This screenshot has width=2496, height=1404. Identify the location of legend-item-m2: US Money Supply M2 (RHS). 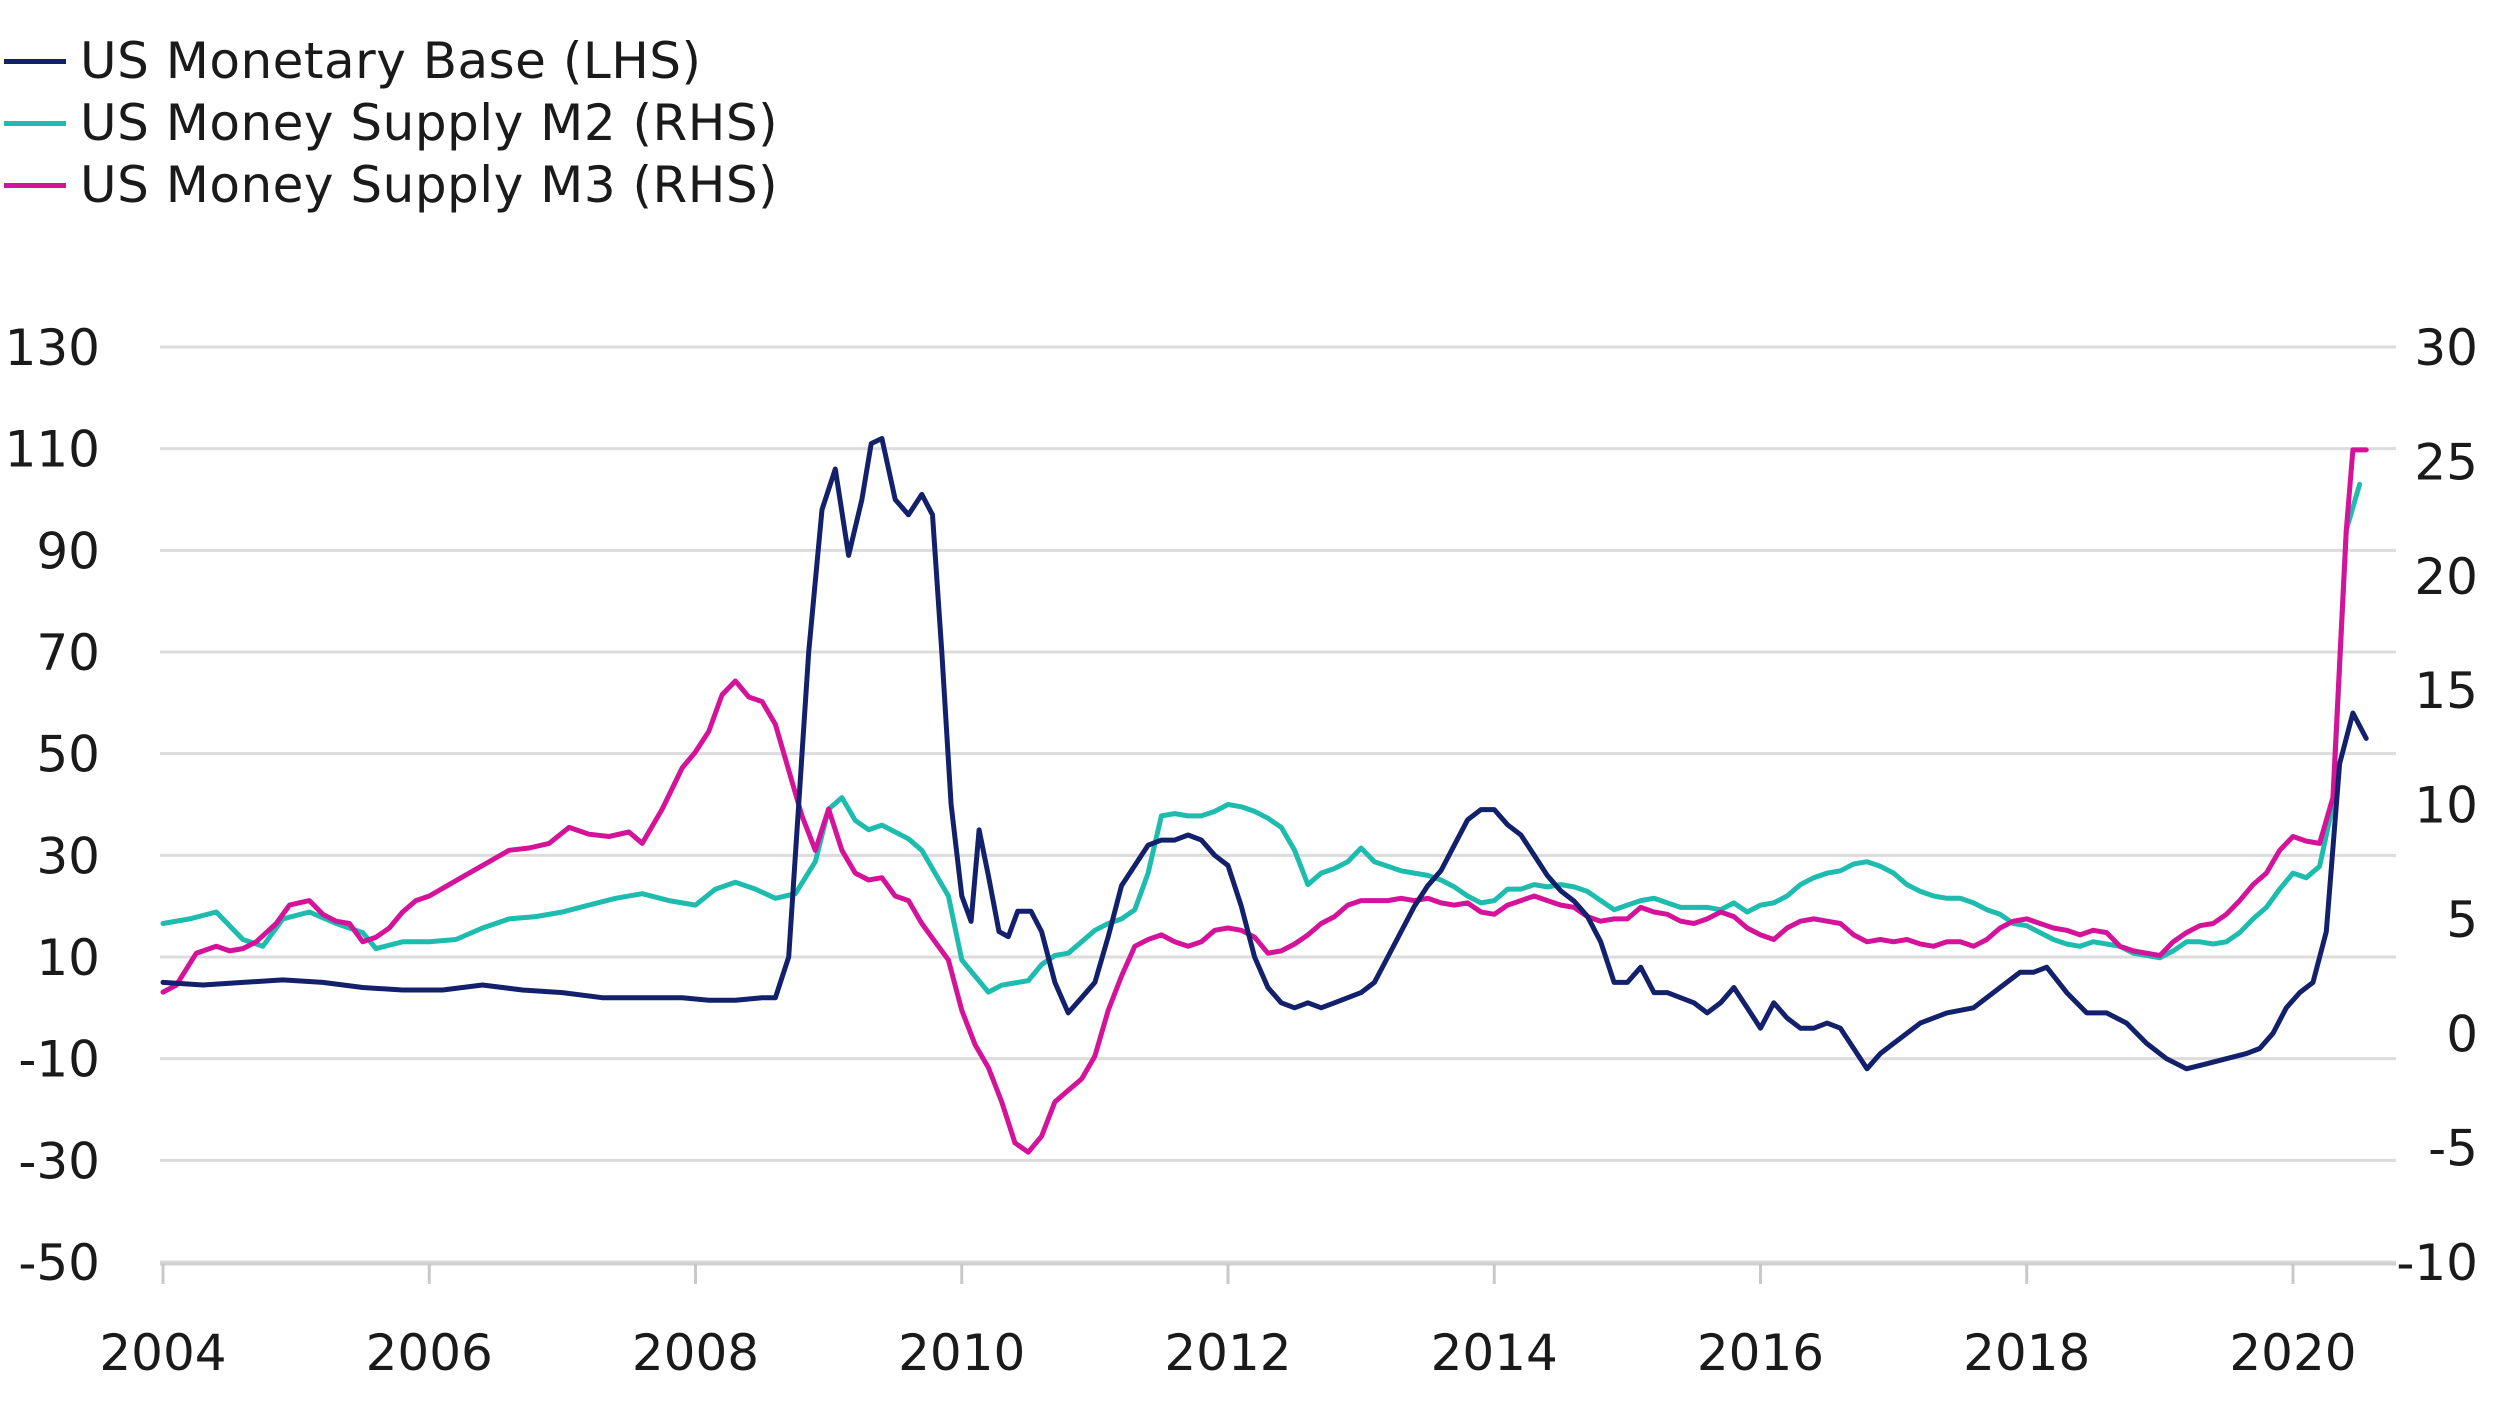
(389, 123).